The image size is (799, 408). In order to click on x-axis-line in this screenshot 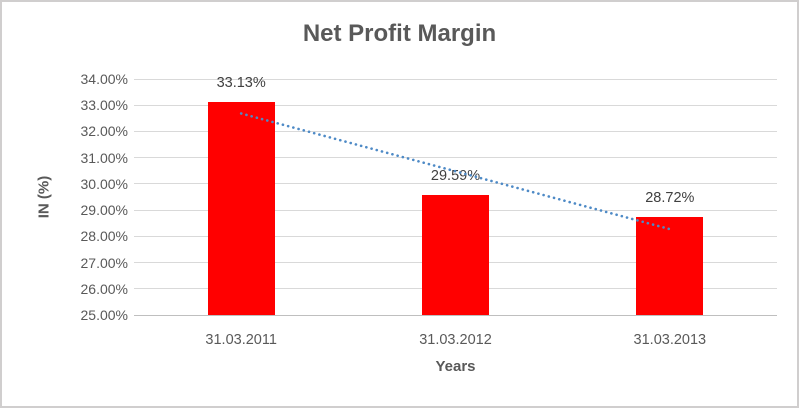, I will do `click(455, 315)`.